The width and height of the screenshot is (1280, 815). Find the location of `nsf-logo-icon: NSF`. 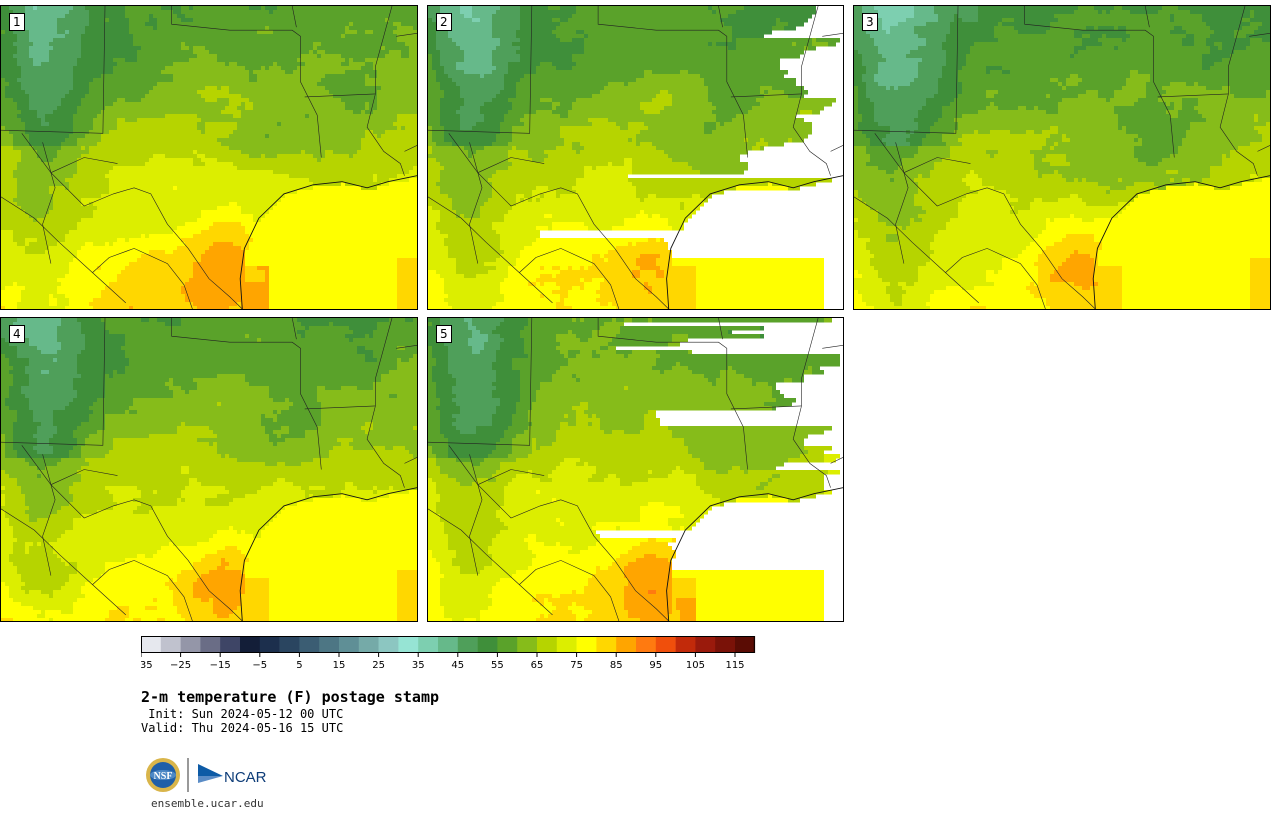

nsf-logo-icon: NSF is located at coordinates (163, 775).